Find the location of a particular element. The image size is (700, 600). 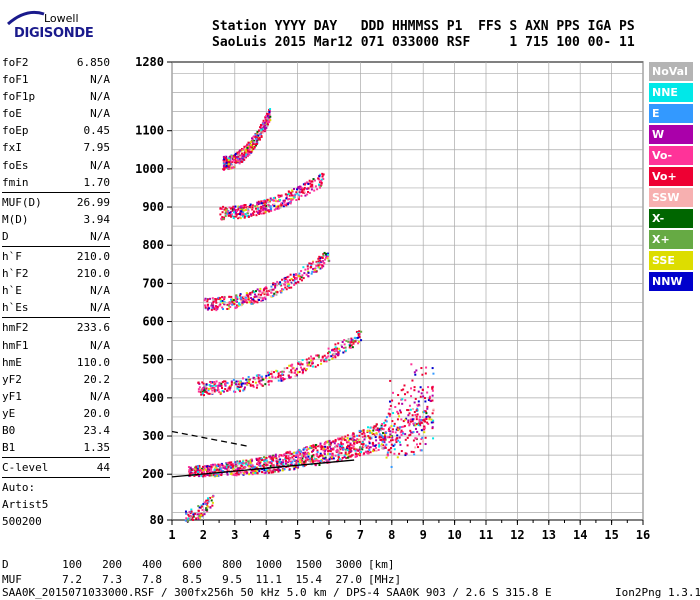

y-tick-label: 600 is located at coordinates (153, 322).